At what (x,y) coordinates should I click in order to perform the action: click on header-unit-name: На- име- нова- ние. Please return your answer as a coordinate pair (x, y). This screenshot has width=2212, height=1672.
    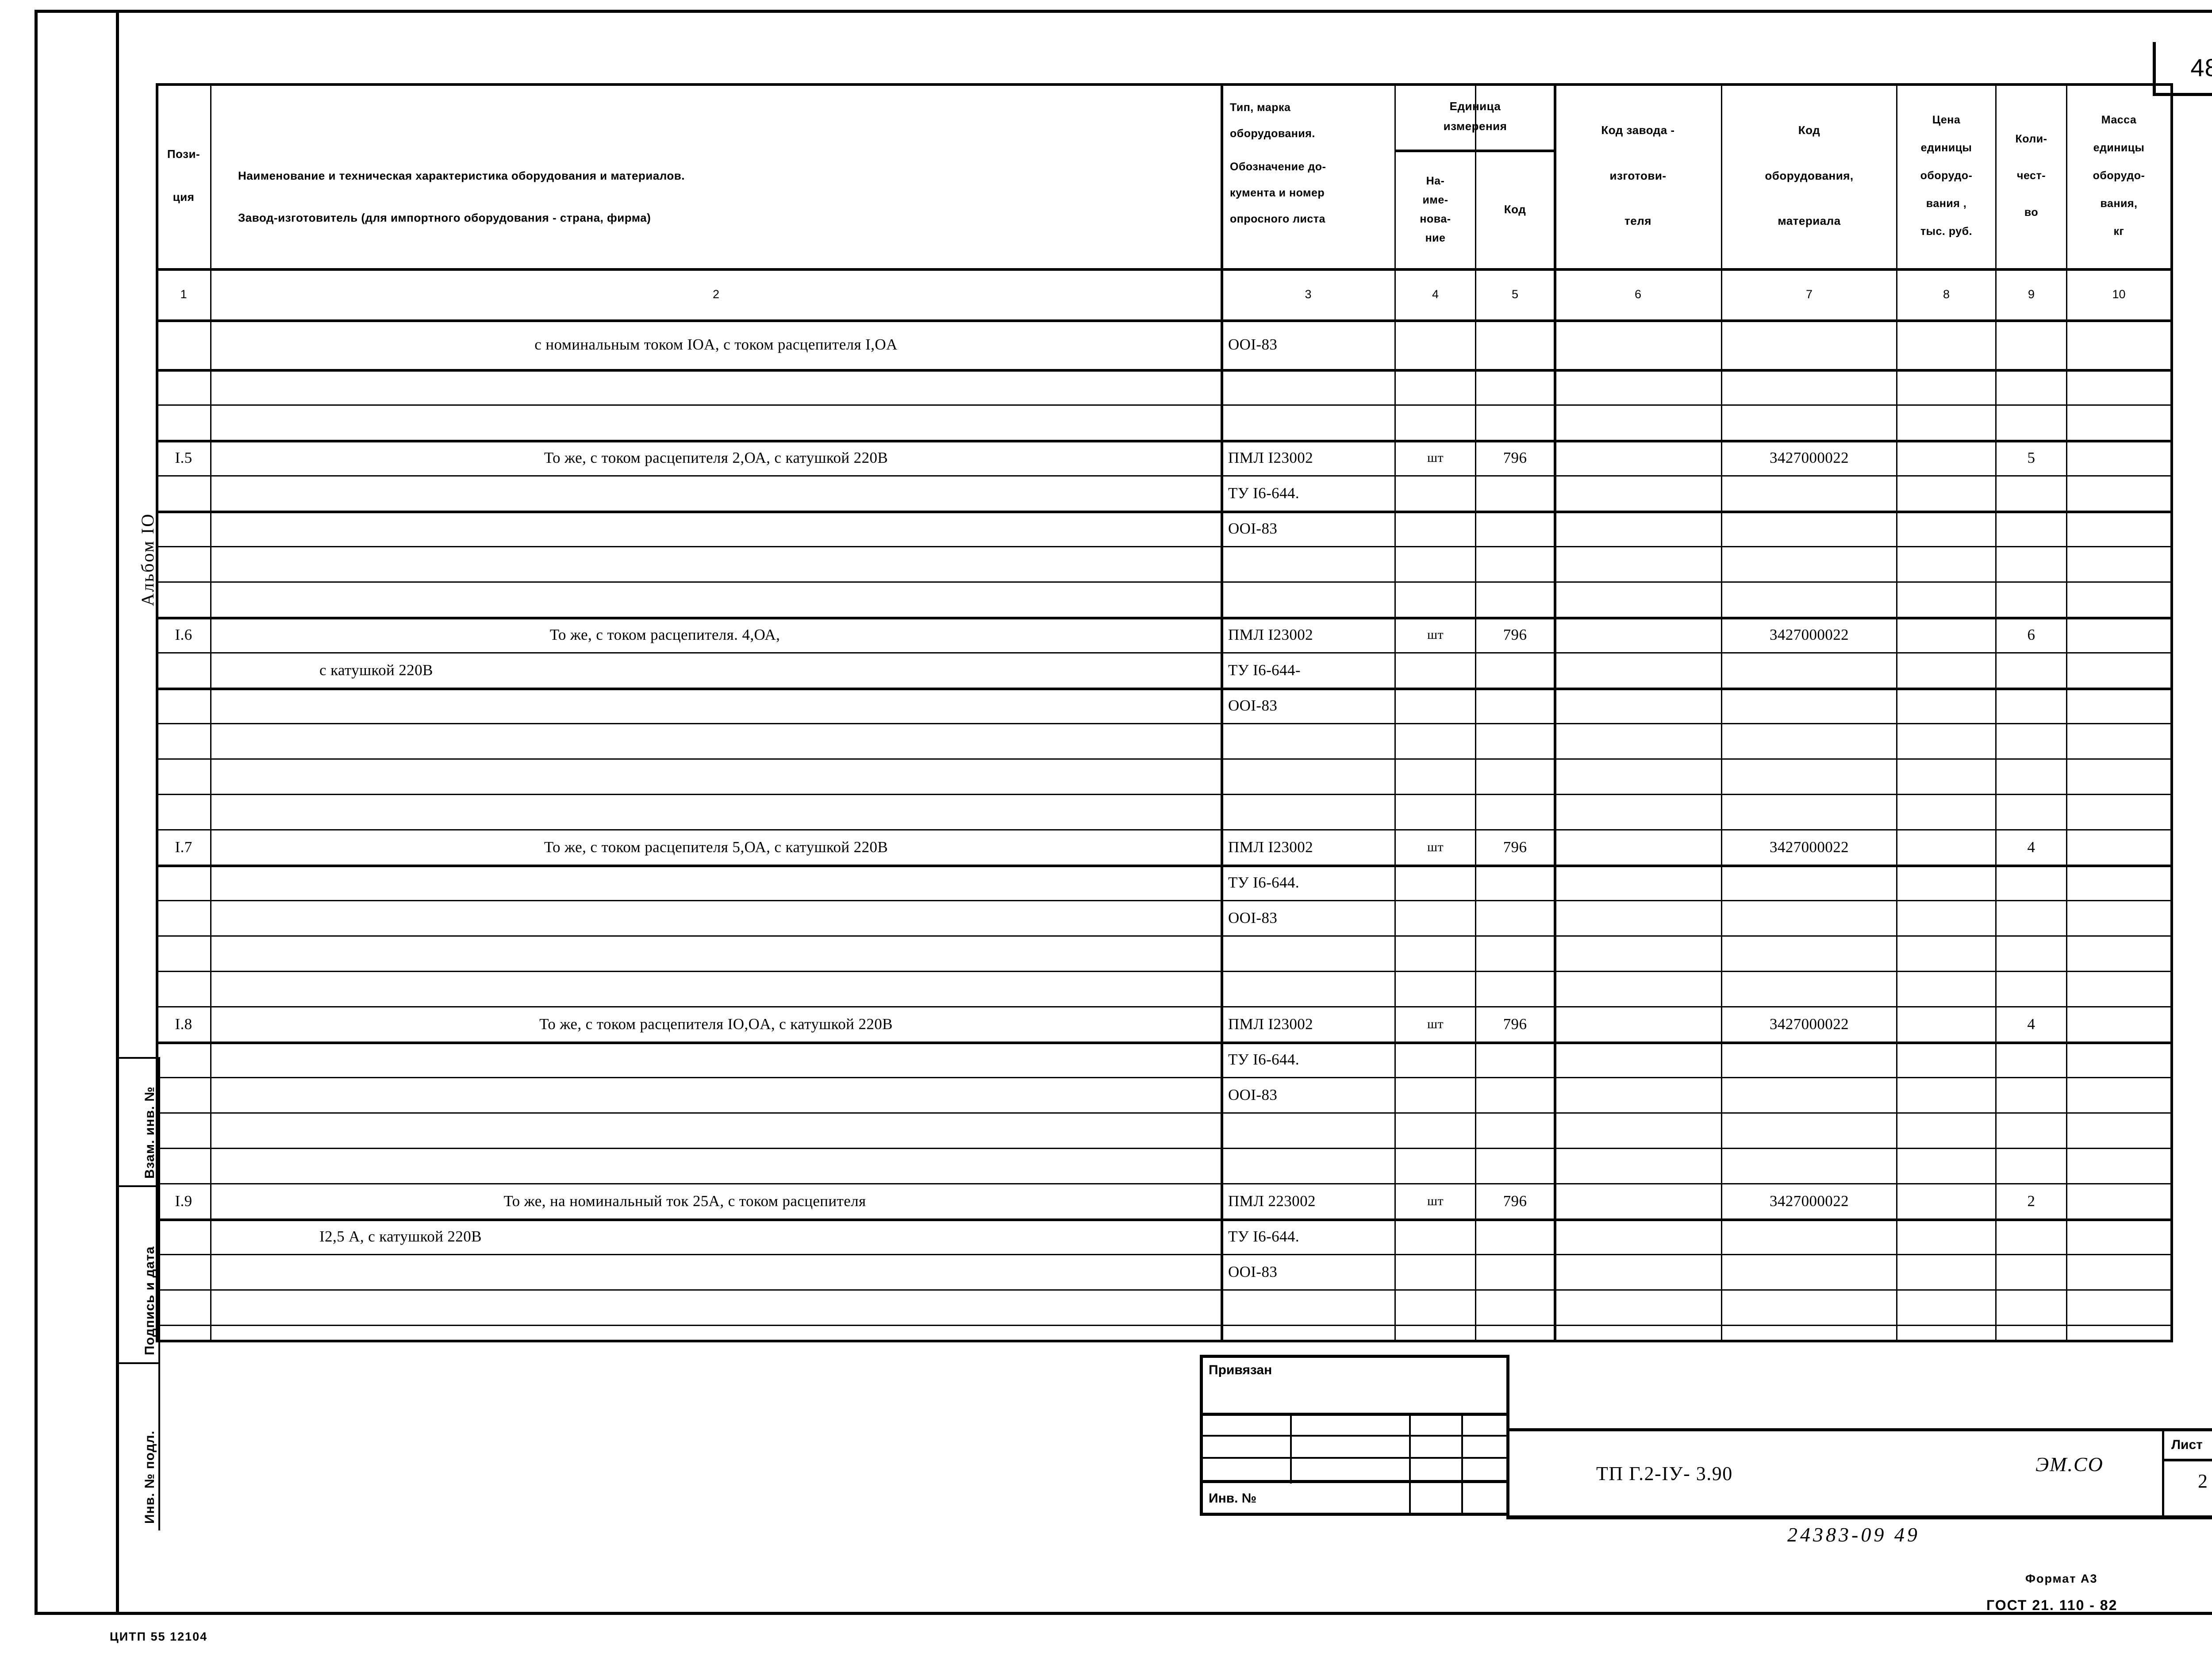
    Looking at the image, I should click on (1436, 209).